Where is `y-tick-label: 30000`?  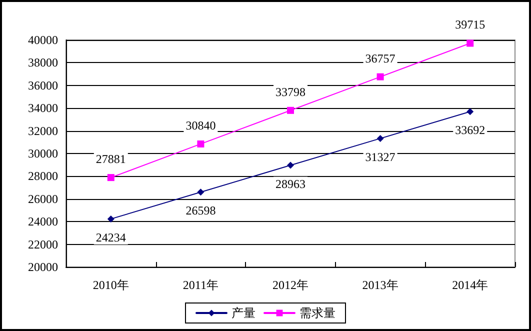
y-tick-label: 30000 is located at coordinates (43, 153).